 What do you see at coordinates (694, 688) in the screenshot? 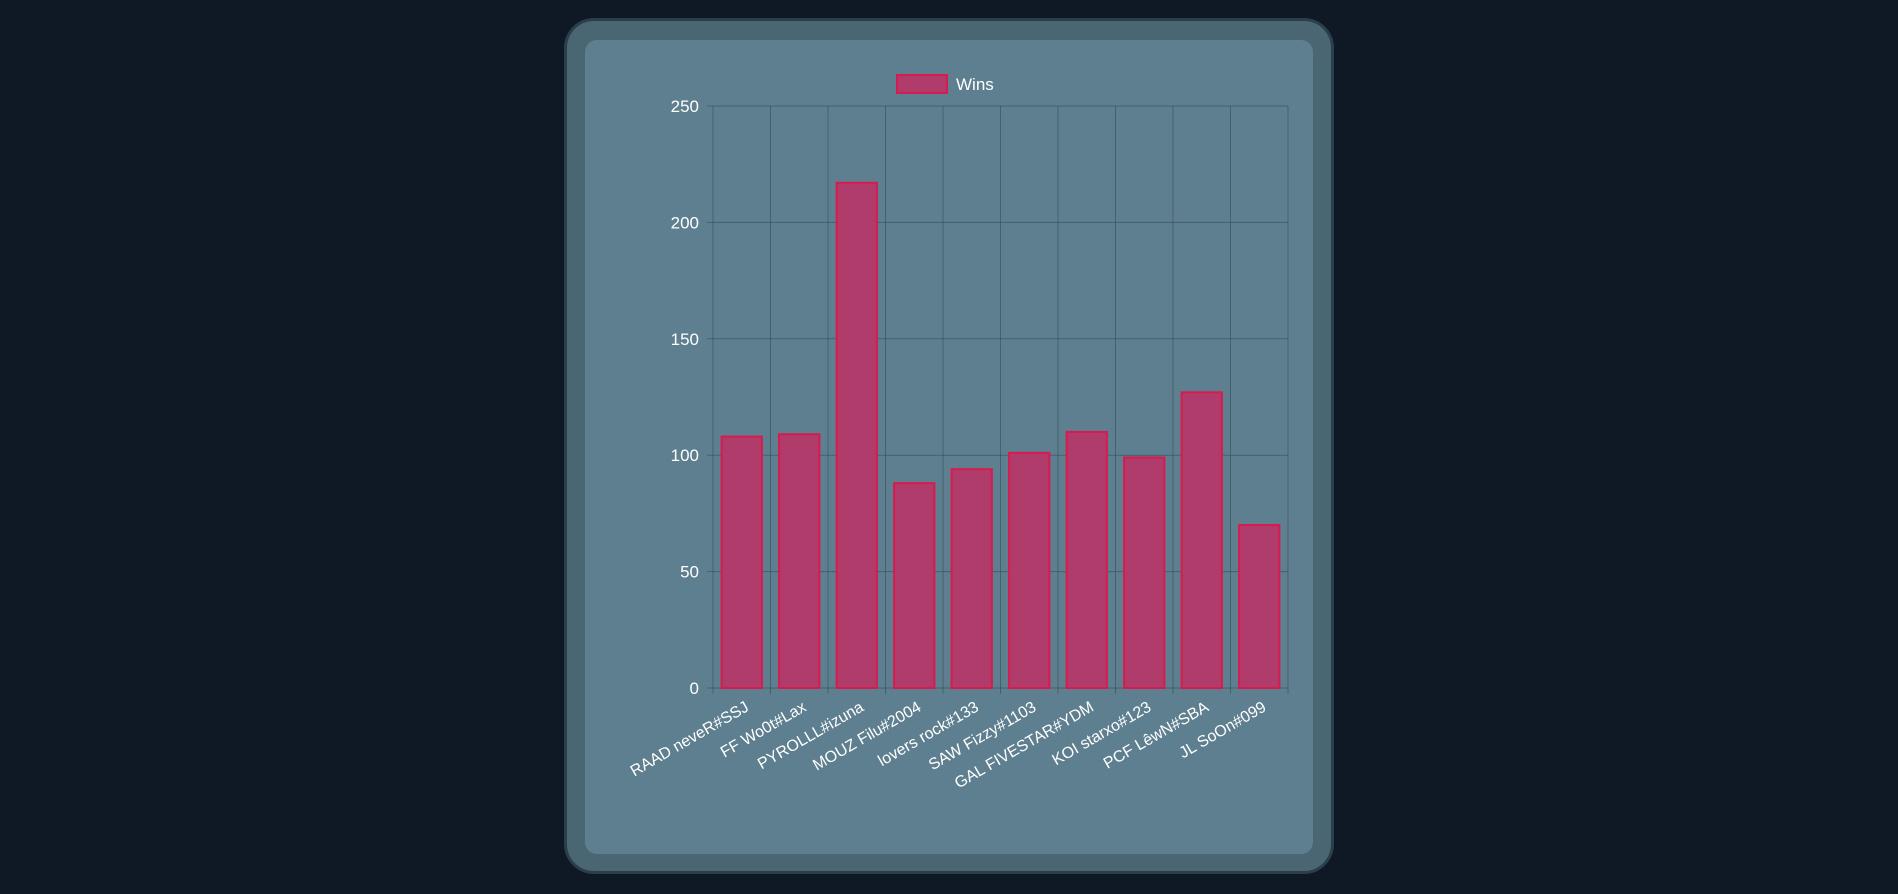
I see `y-tick-label: 0` at bounding box center [694, 688].